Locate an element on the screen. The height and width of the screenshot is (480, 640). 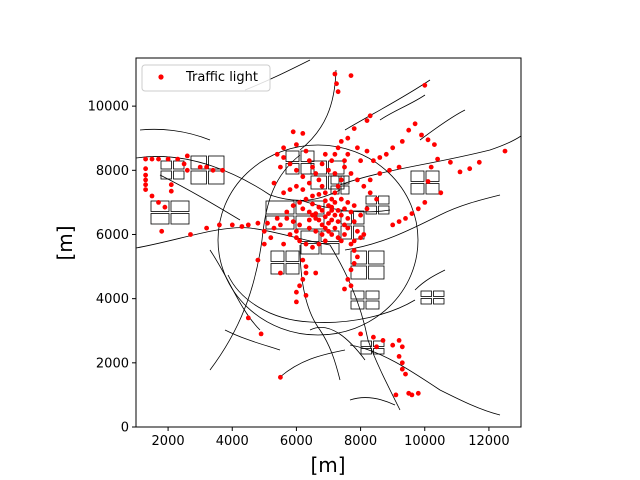
legend-marker is located at coordinates (161, 77).